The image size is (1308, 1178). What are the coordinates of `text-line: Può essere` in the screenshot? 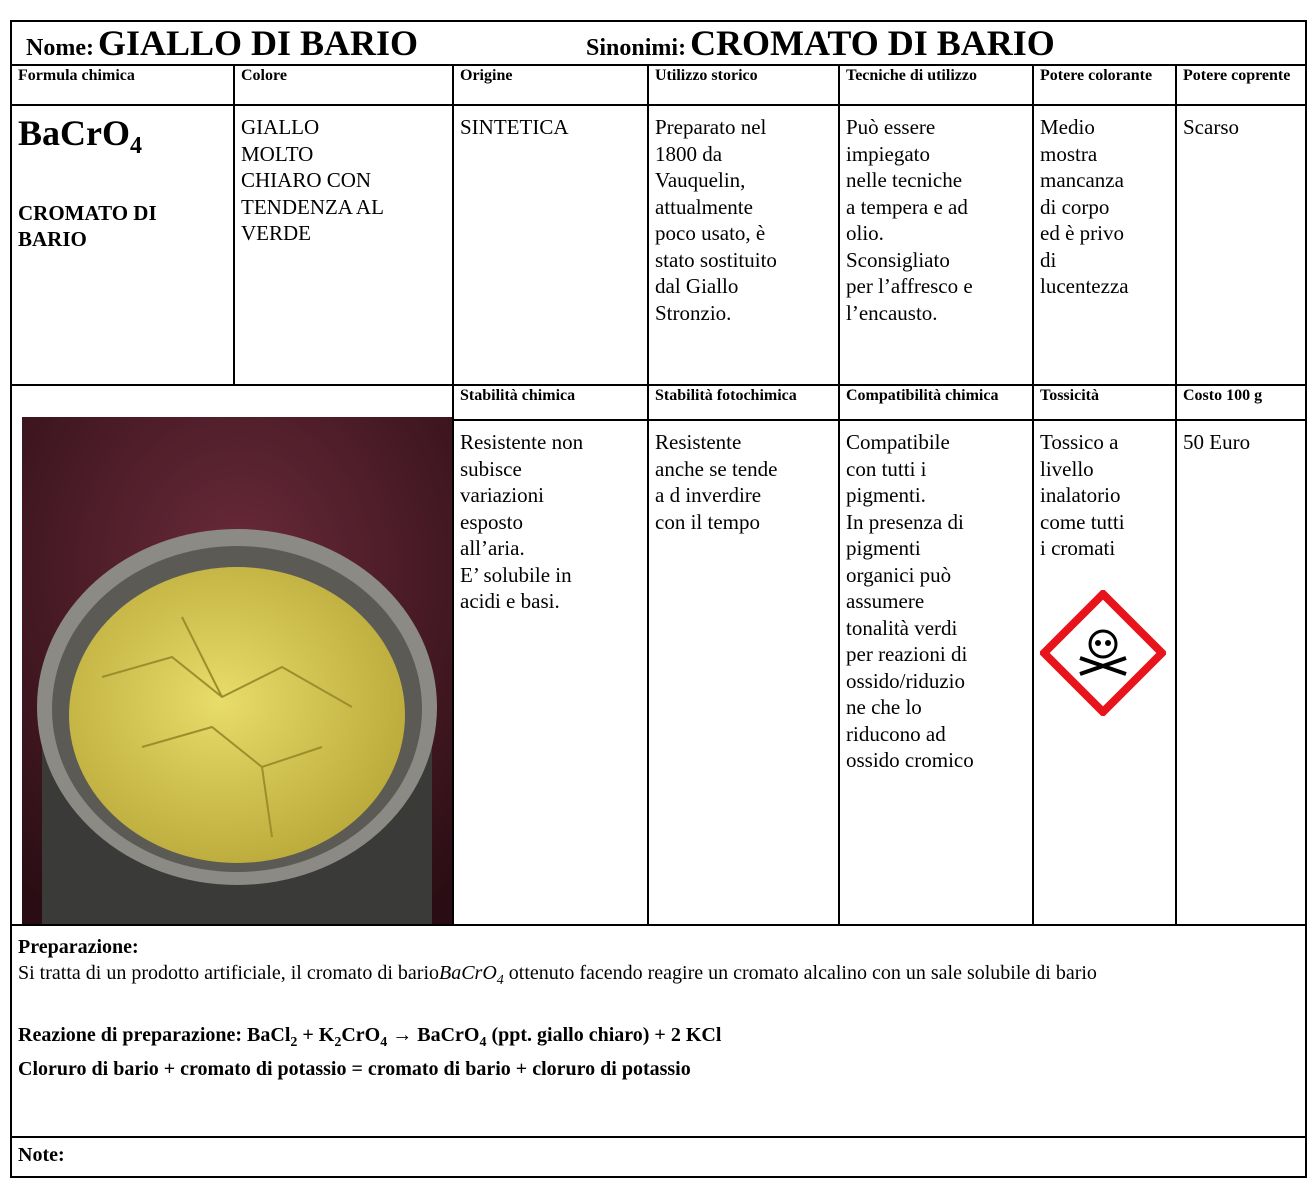 It's located at (891, 127).